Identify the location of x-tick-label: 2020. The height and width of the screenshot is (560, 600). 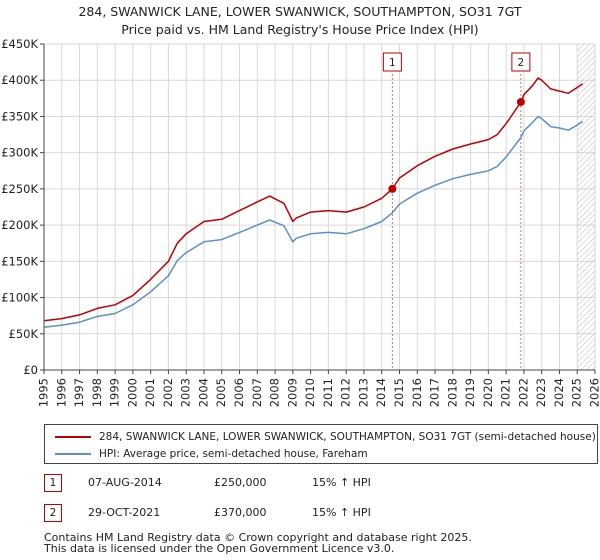
(488, 392).